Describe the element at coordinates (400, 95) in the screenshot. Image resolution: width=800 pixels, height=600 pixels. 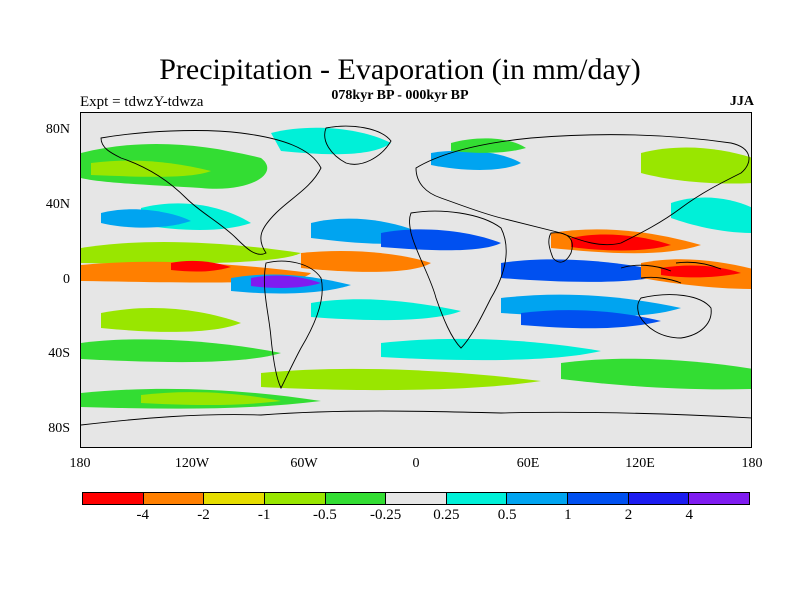
I see `chart-subtitle: 078kyr BP - 000kyr BP` at that location.